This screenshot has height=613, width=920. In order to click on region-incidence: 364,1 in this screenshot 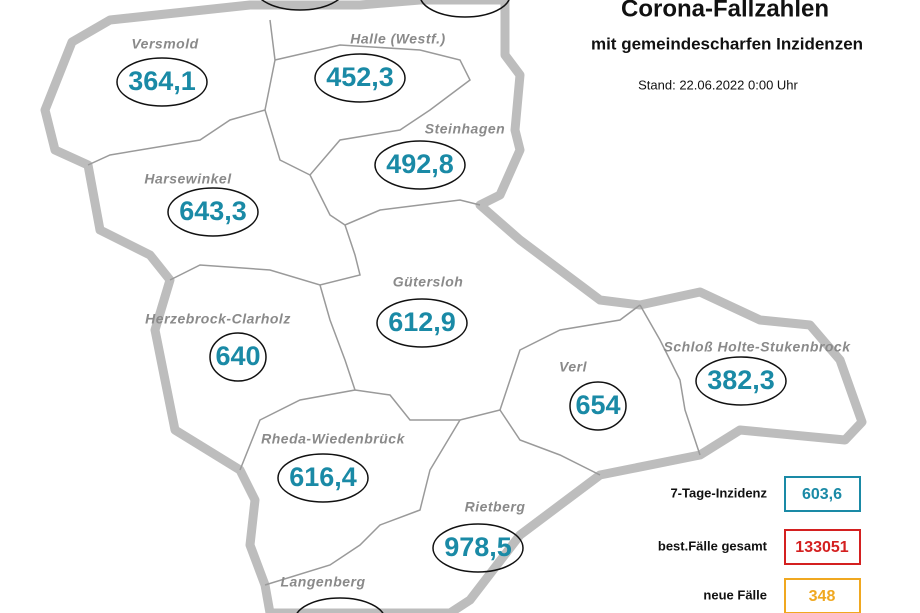, I will do `click(162, 81)`.